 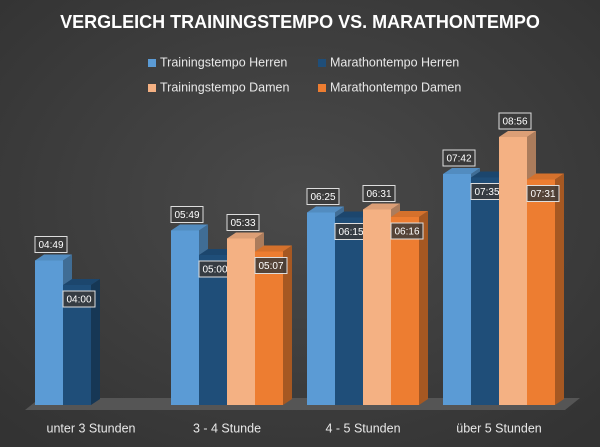 I want to click on x-tick-label: 4 - 5 Stunden, so click(x=362, y=428).